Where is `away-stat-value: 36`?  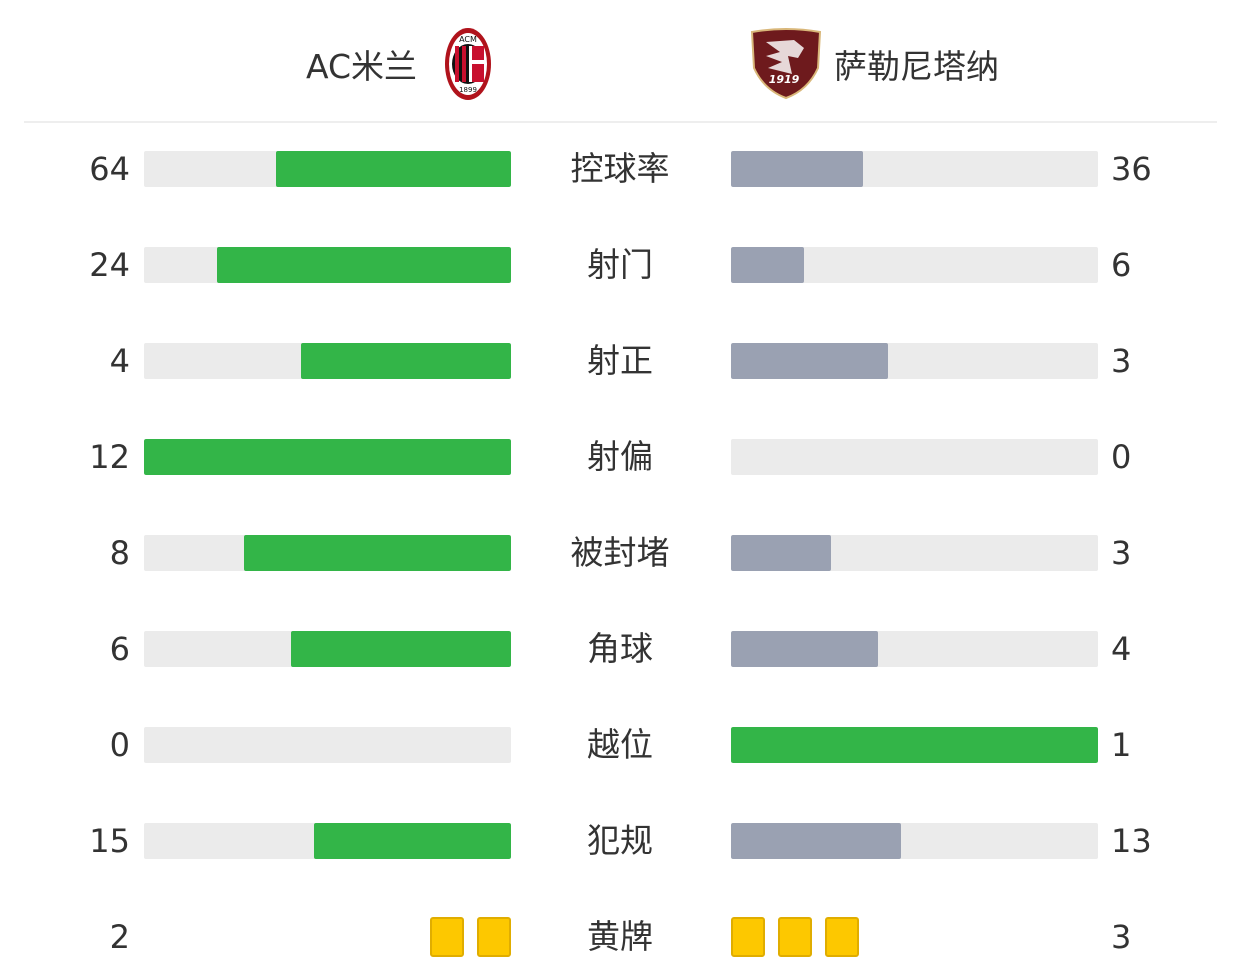 away-stat-value: 36 is located at coordinates (1131, 169).